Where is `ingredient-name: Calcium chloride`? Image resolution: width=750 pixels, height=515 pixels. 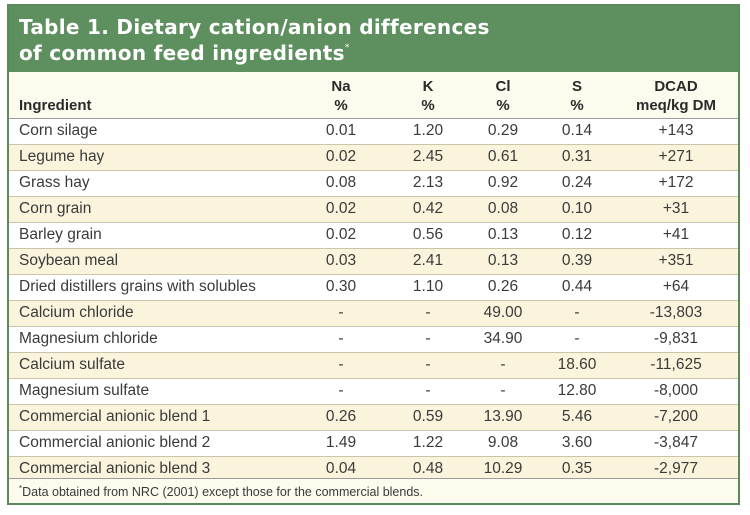
ingredient-name: Calcium chloride is located at coordinates (76, 312).